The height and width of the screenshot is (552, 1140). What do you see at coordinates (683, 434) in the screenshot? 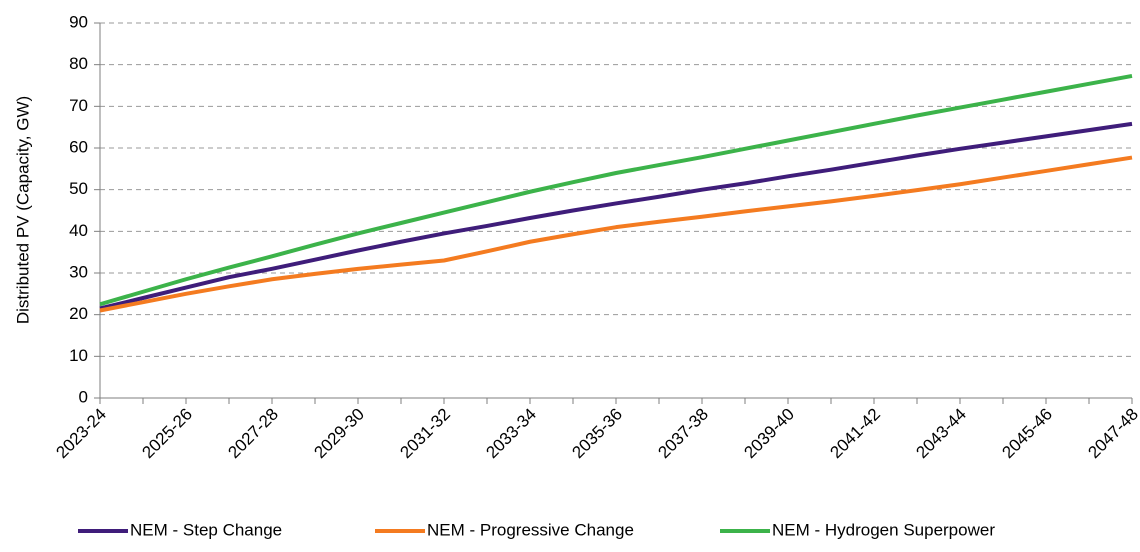
I see `x-tick-label: 2037-38` at bounding box center [683, 434].